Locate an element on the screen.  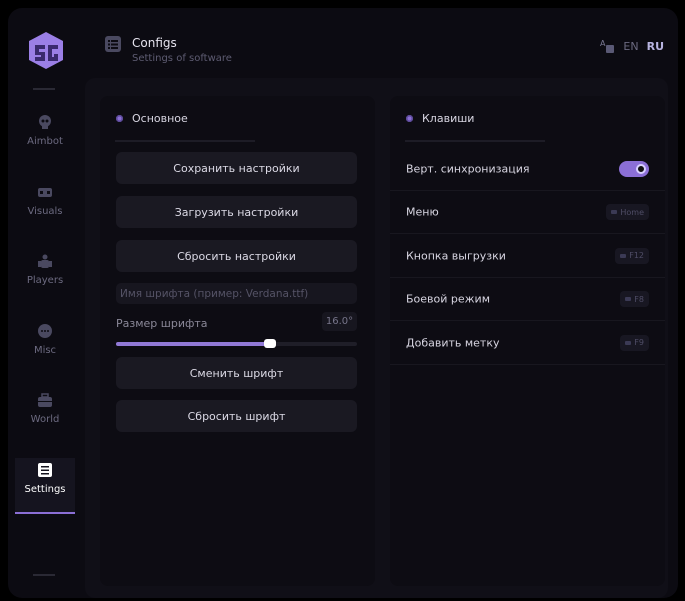
sidebar-item-label: Visuals is located at coordinates (45, 211).